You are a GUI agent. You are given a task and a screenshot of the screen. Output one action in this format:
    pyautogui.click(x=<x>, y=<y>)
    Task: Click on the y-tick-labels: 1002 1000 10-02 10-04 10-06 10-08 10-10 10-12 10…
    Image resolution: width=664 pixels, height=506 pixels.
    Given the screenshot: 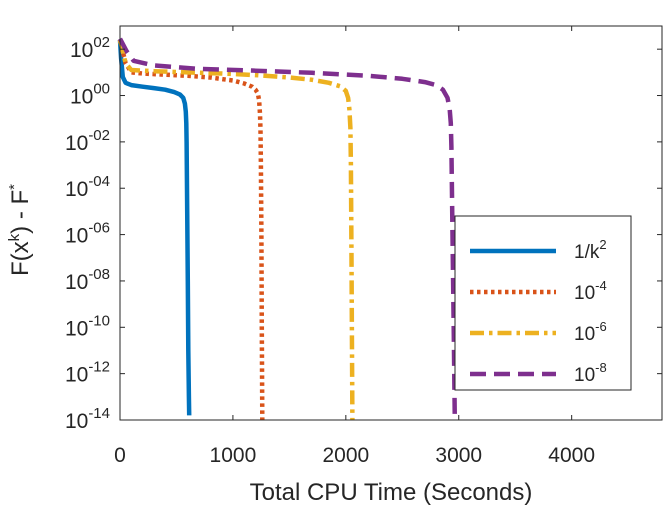 What is the action you would take?
    pyautogui.click(x=87, y=233)
    